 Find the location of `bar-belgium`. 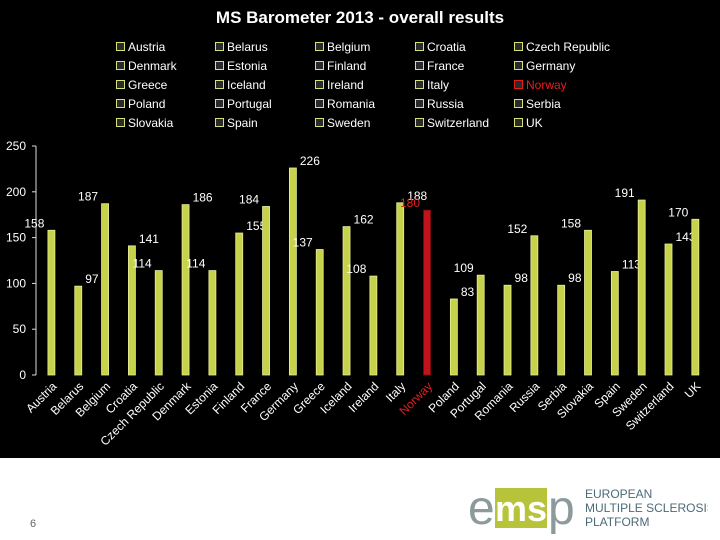

bar-belgium is located at coordinates (105, 289).